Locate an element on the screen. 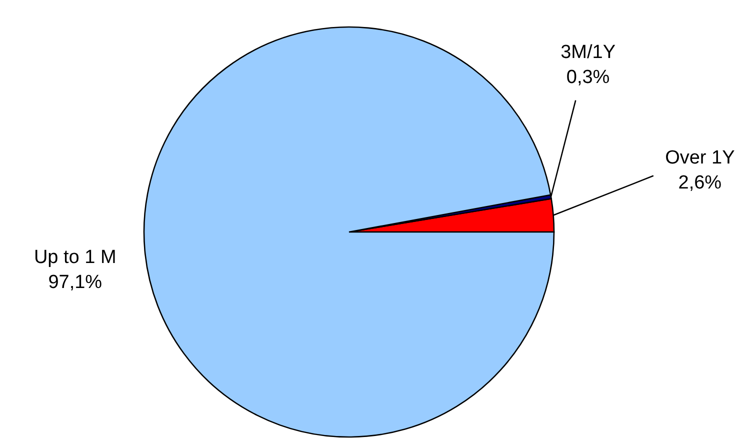 The height and width of the screenshot is (439, 756). slice-label: Over 1Y is located at coordinates (700, 157).